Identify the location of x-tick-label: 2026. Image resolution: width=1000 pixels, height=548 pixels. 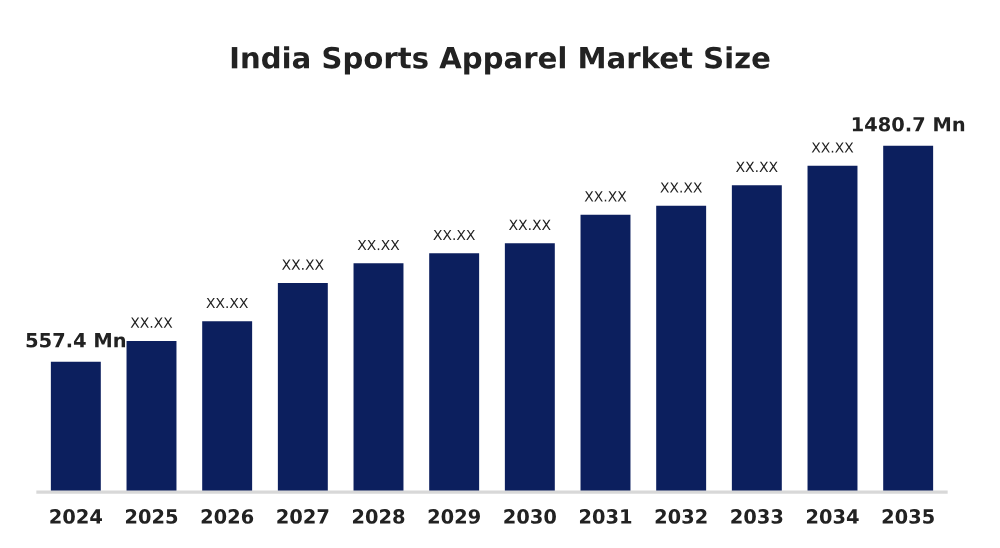
(227, 516).